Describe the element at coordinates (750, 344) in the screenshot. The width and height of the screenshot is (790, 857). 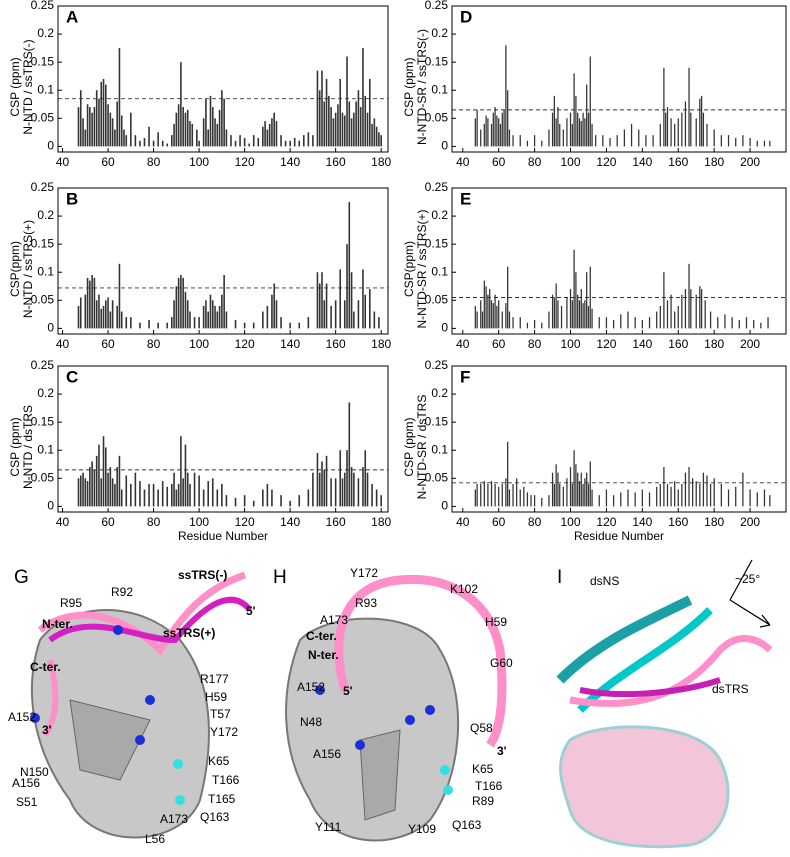
I see `x-tick-label: 200` at that location.